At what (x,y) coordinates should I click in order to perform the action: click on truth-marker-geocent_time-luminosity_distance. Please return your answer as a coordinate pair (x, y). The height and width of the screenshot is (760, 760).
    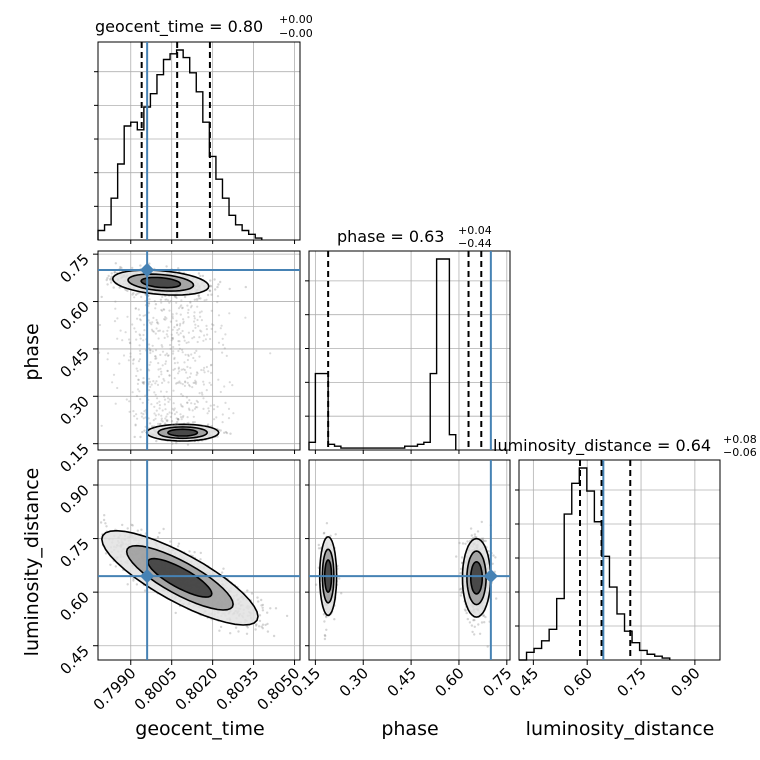
    Looking at the image, I should click on (147, 576).